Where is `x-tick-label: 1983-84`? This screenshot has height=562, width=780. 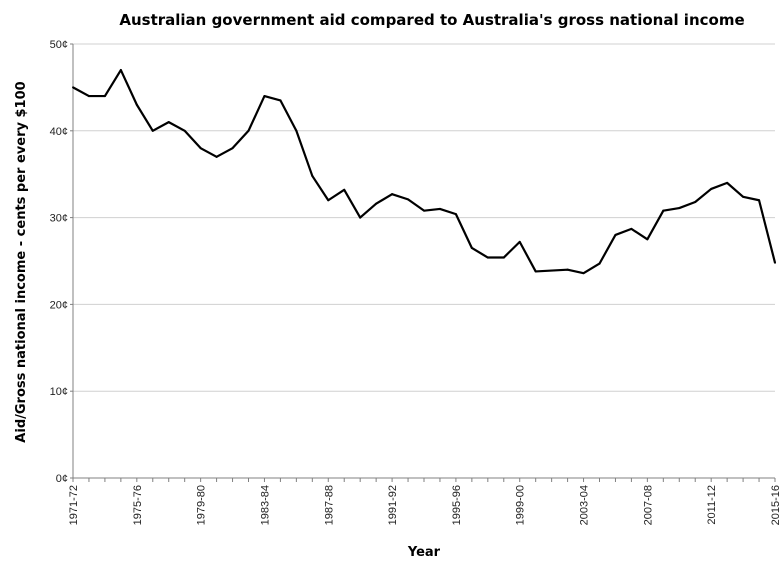
x-tick-label: 1983-84 is located at coordinates (265, 505).